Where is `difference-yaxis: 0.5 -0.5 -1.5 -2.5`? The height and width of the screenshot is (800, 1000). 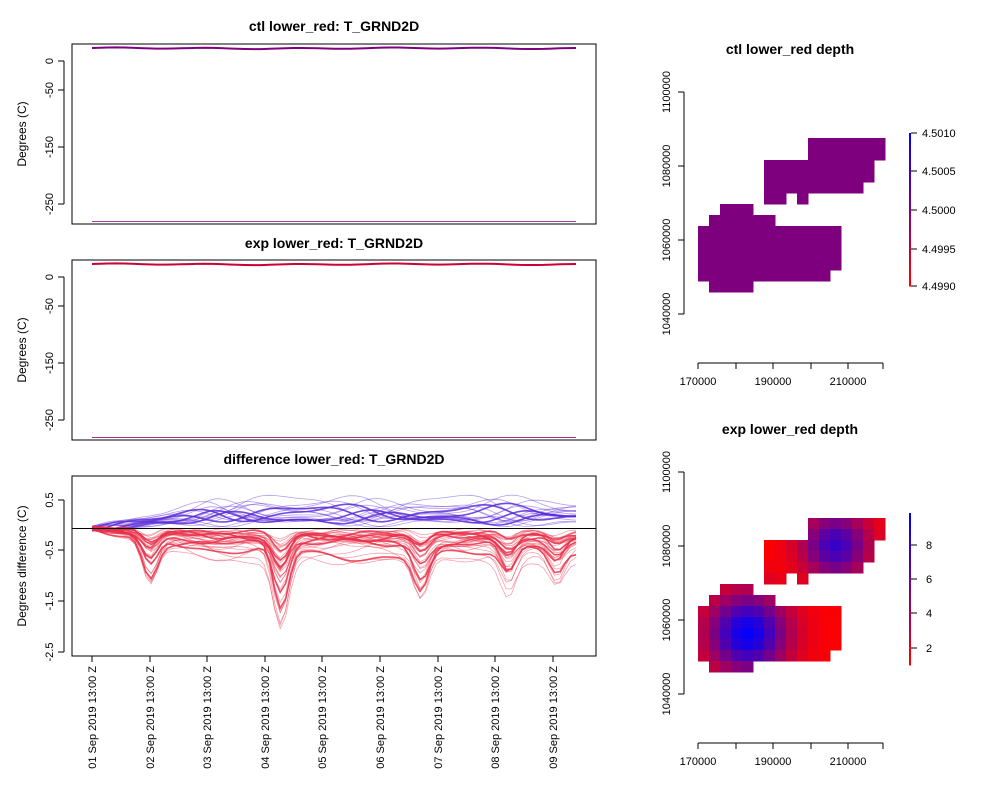
difference-yaxis: 0.5 -0.5 -1.5 -2.5 is located at coordinates (54, 577).